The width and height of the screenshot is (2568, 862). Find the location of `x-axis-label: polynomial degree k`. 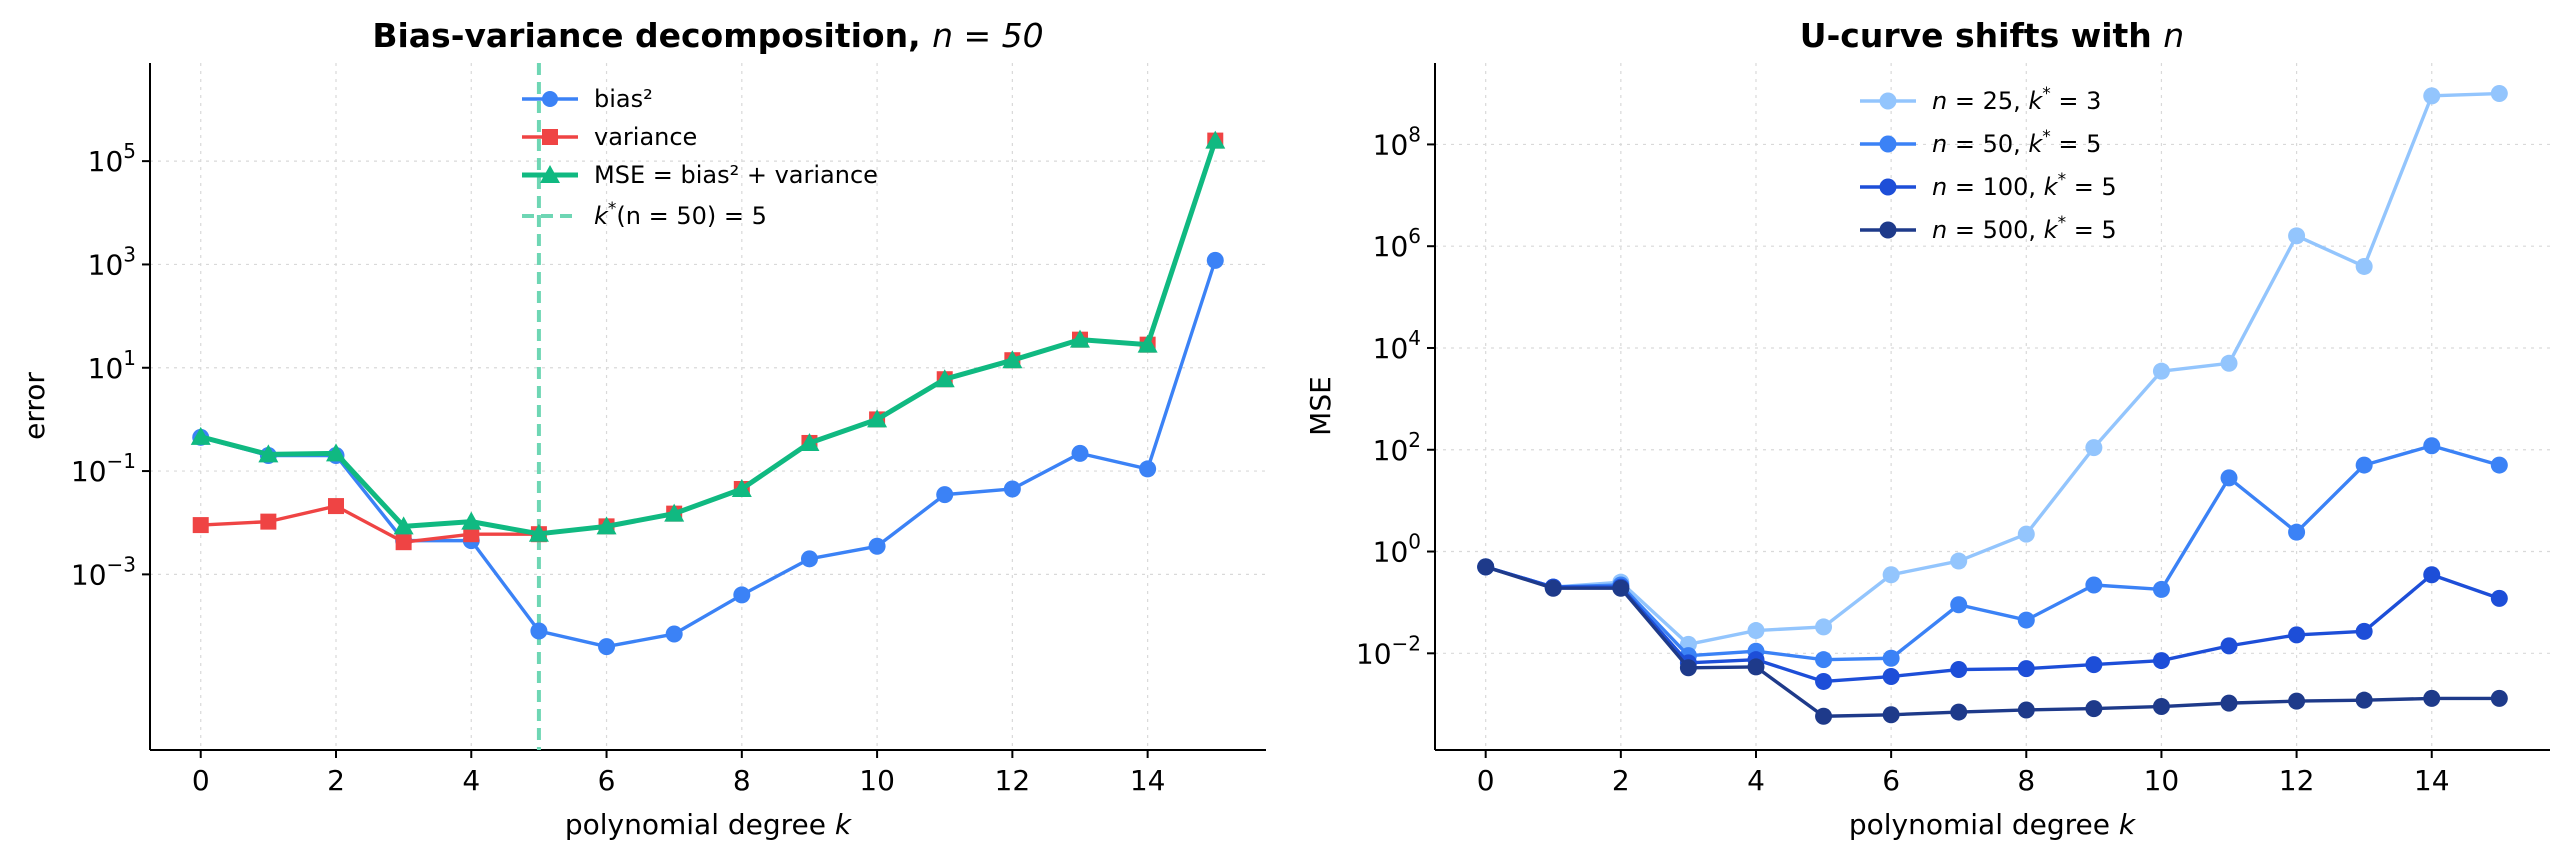

x-axis-label: polynomial degree k is located at coordinates (1993, 824).